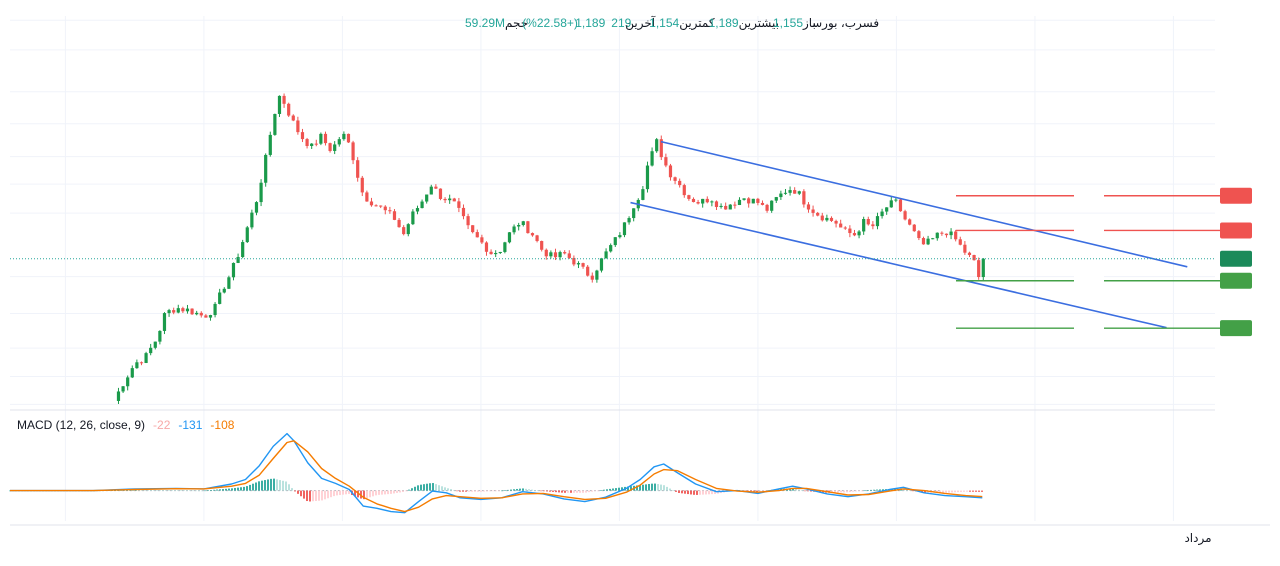 Image resolution: width=1280 pixels, height=566 pixels. I want to click on price-badges, so click(1236, 262).